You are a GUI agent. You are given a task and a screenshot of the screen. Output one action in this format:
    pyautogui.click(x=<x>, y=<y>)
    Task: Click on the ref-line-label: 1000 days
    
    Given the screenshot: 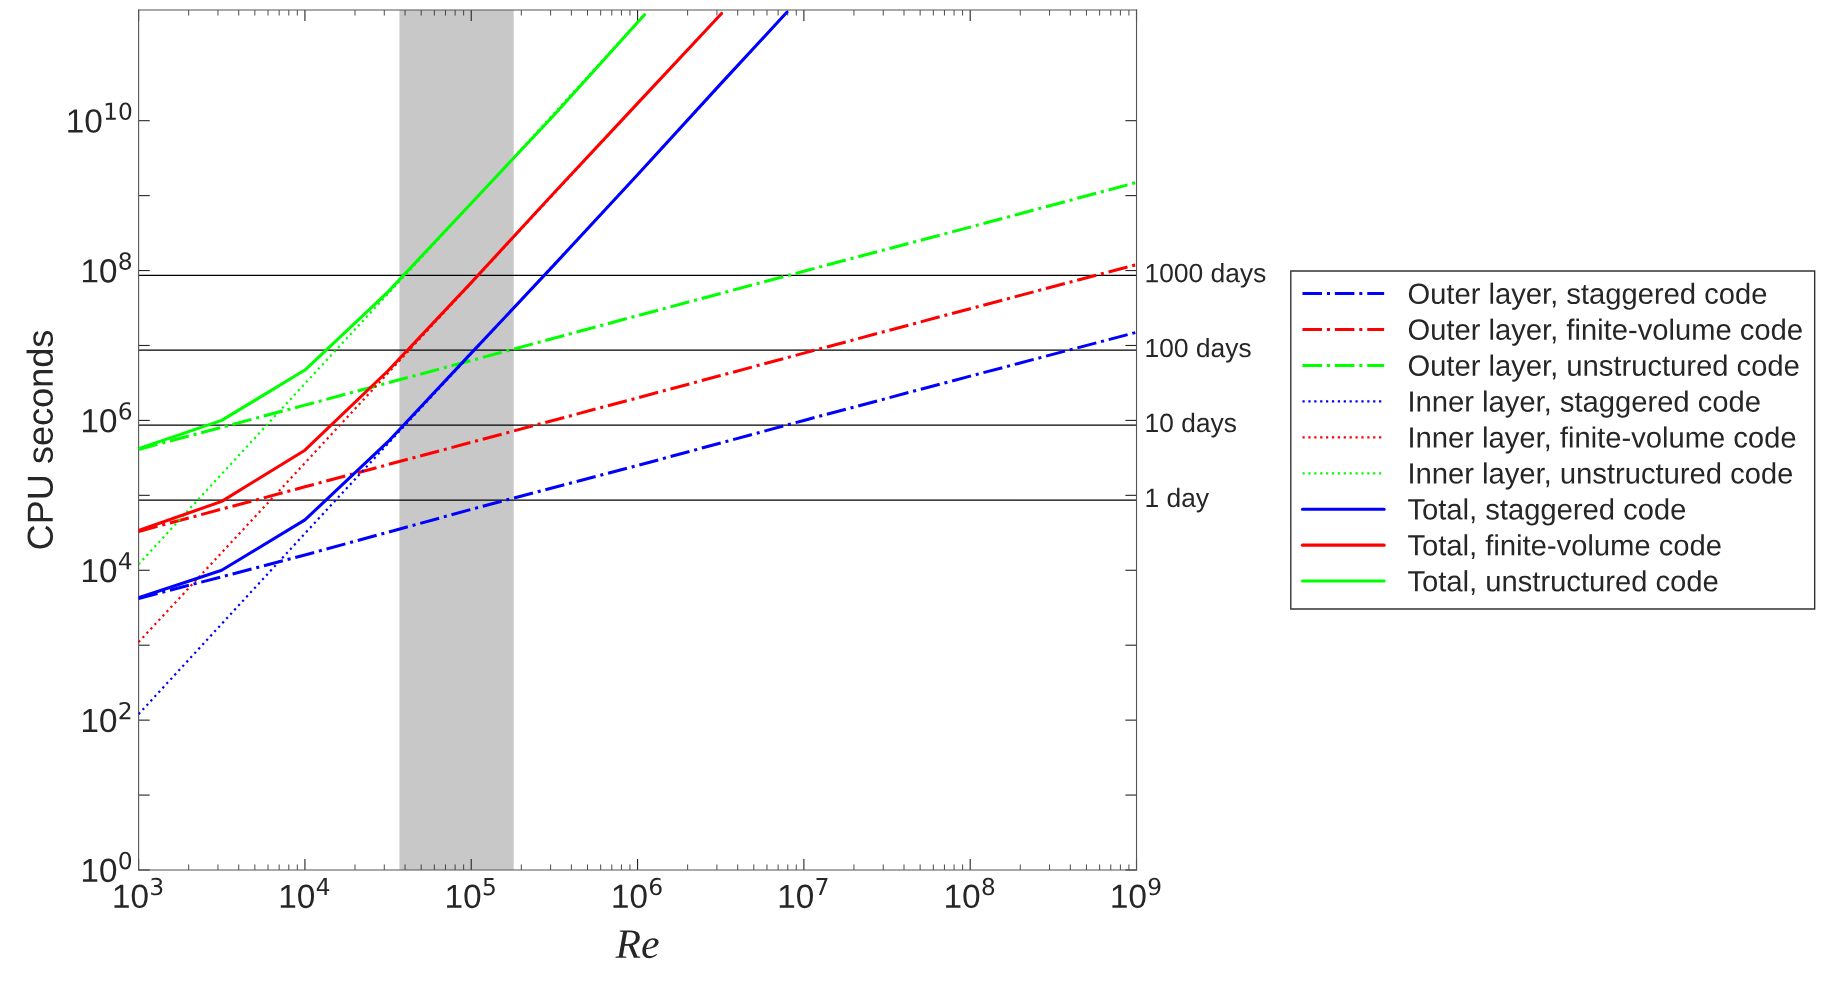 What is the action you would take?
    pyautogui.click(x=1206, y=275)
    